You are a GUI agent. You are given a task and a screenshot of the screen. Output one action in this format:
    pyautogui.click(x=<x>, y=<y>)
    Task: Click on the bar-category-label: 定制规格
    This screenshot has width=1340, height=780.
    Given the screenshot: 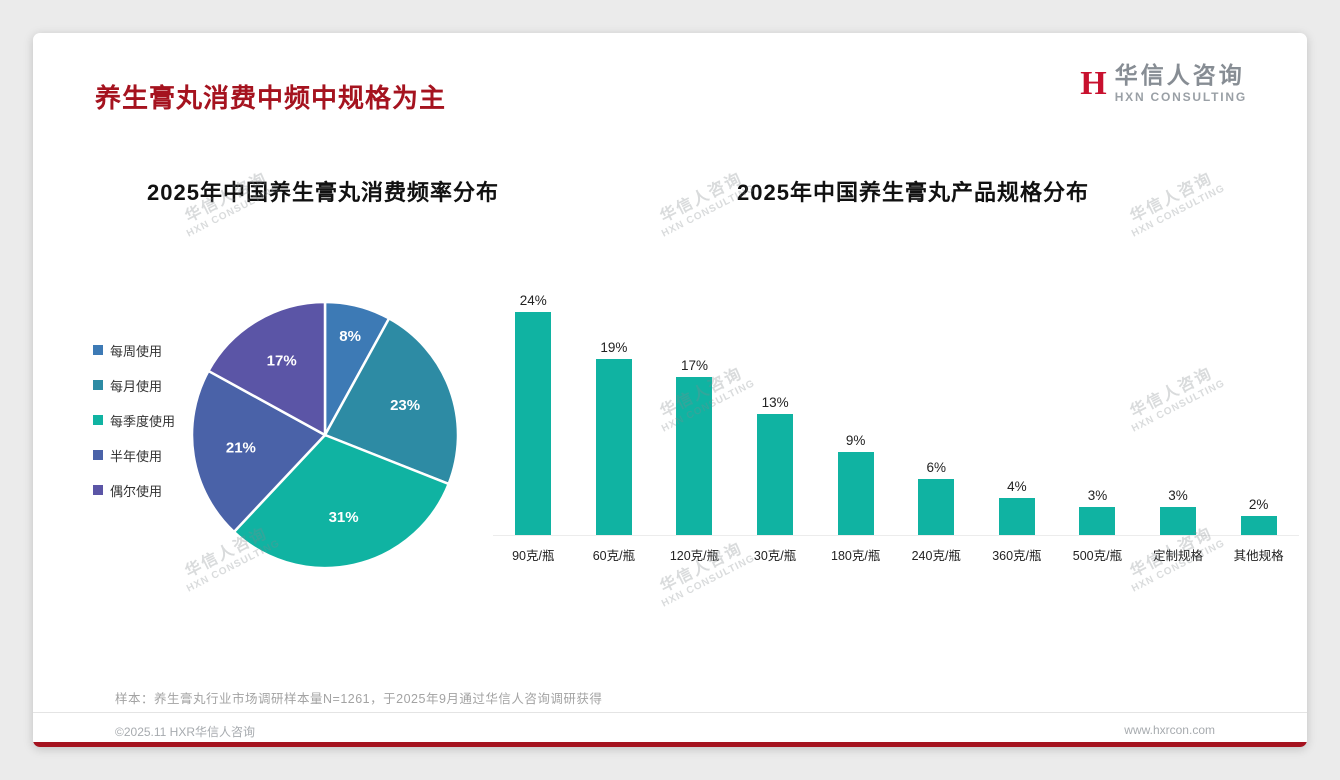 What is the action you would take?
    pyautogui.click(x=1178, y=556)
    